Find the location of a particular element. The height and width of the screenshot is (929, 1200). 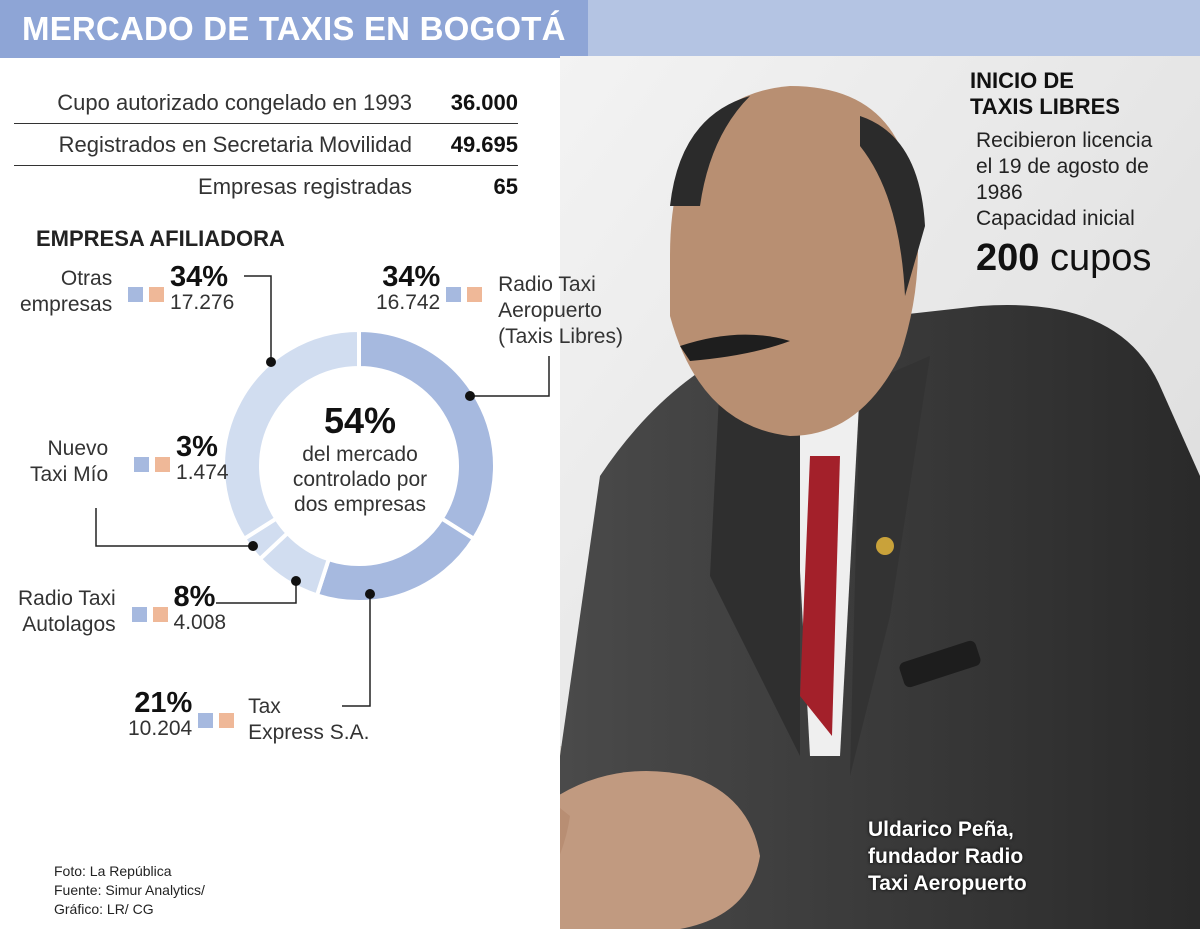

inicio-capacity: 200 cupos is located at coordinates (1063, 258).